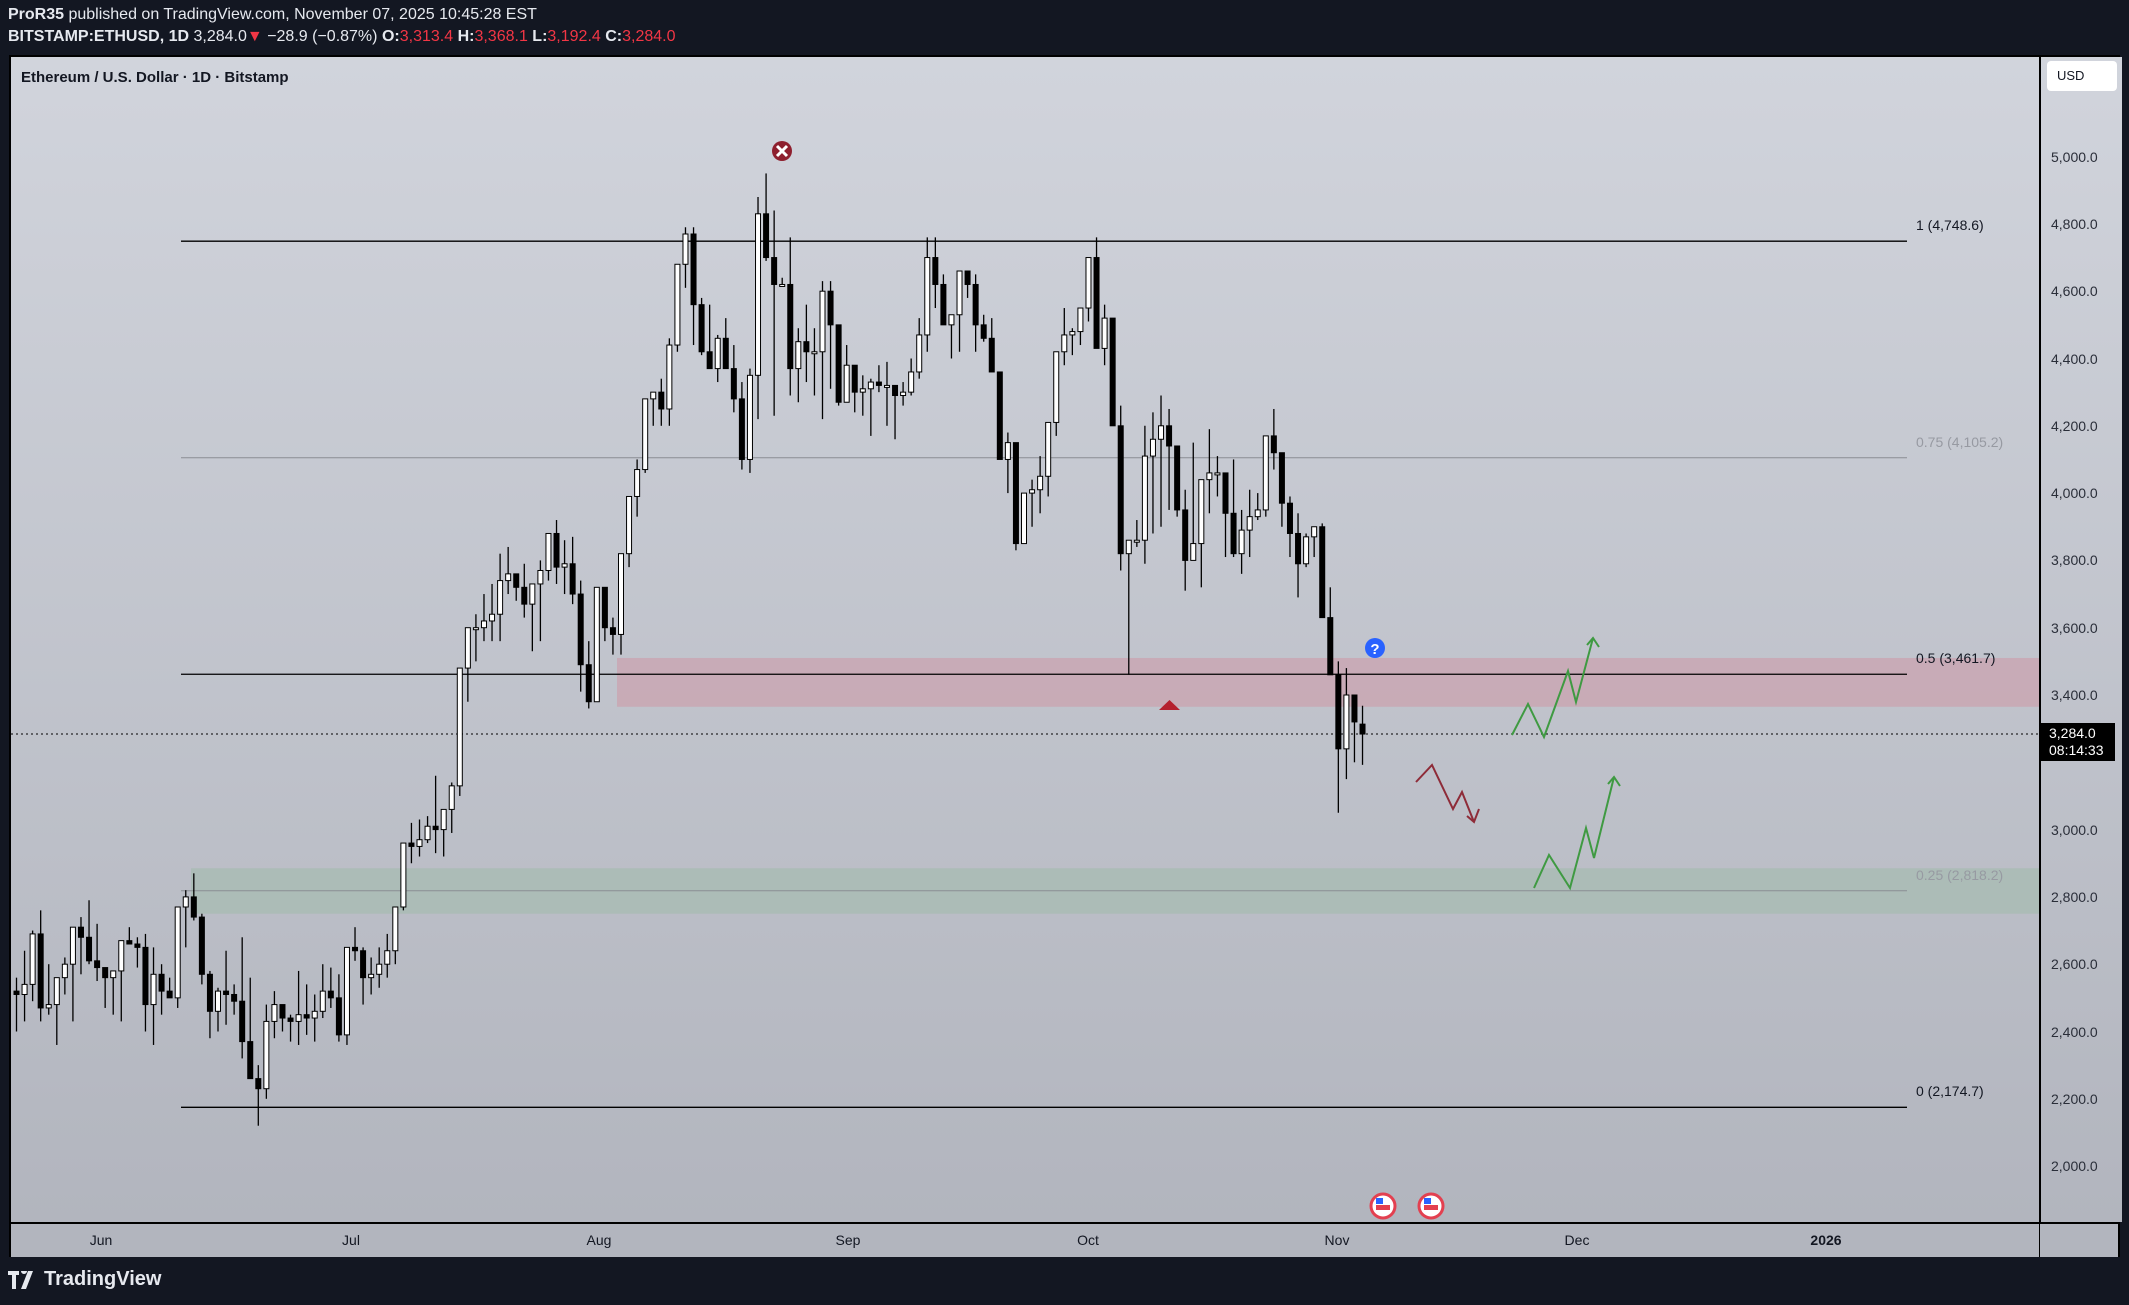 The width and height of the screenshot is (2129, 1305). I want to click on price-tick: 2,000.0, so click(2074, 1166).